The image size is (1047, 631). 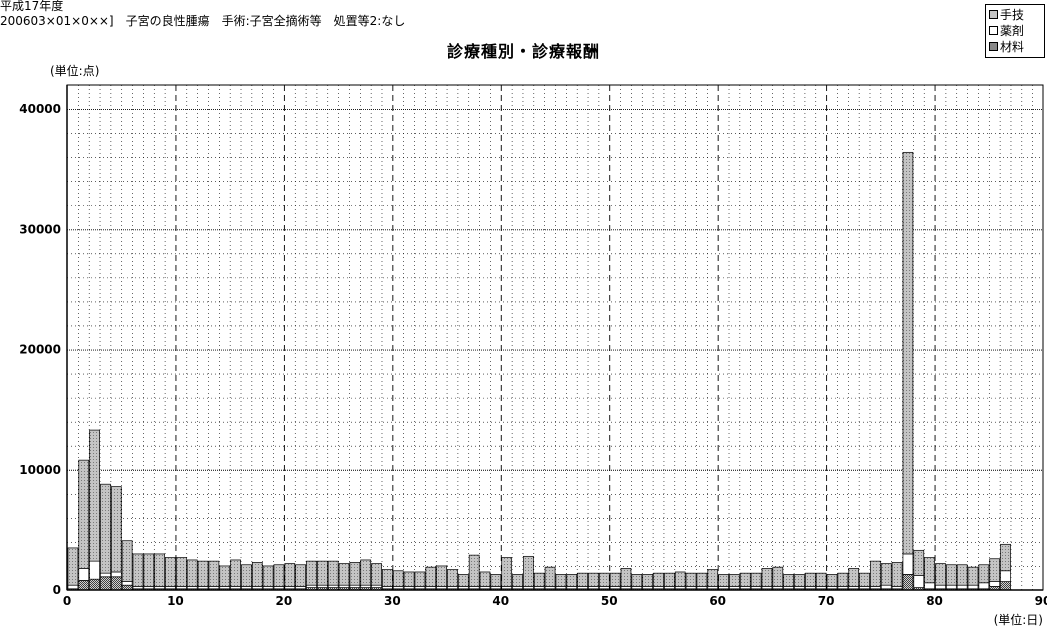 What do you see at coordinates (32, 6) in the screenshot?
I see `fiscal-year-label: 平成17年度` at bounding box center [32, 6].